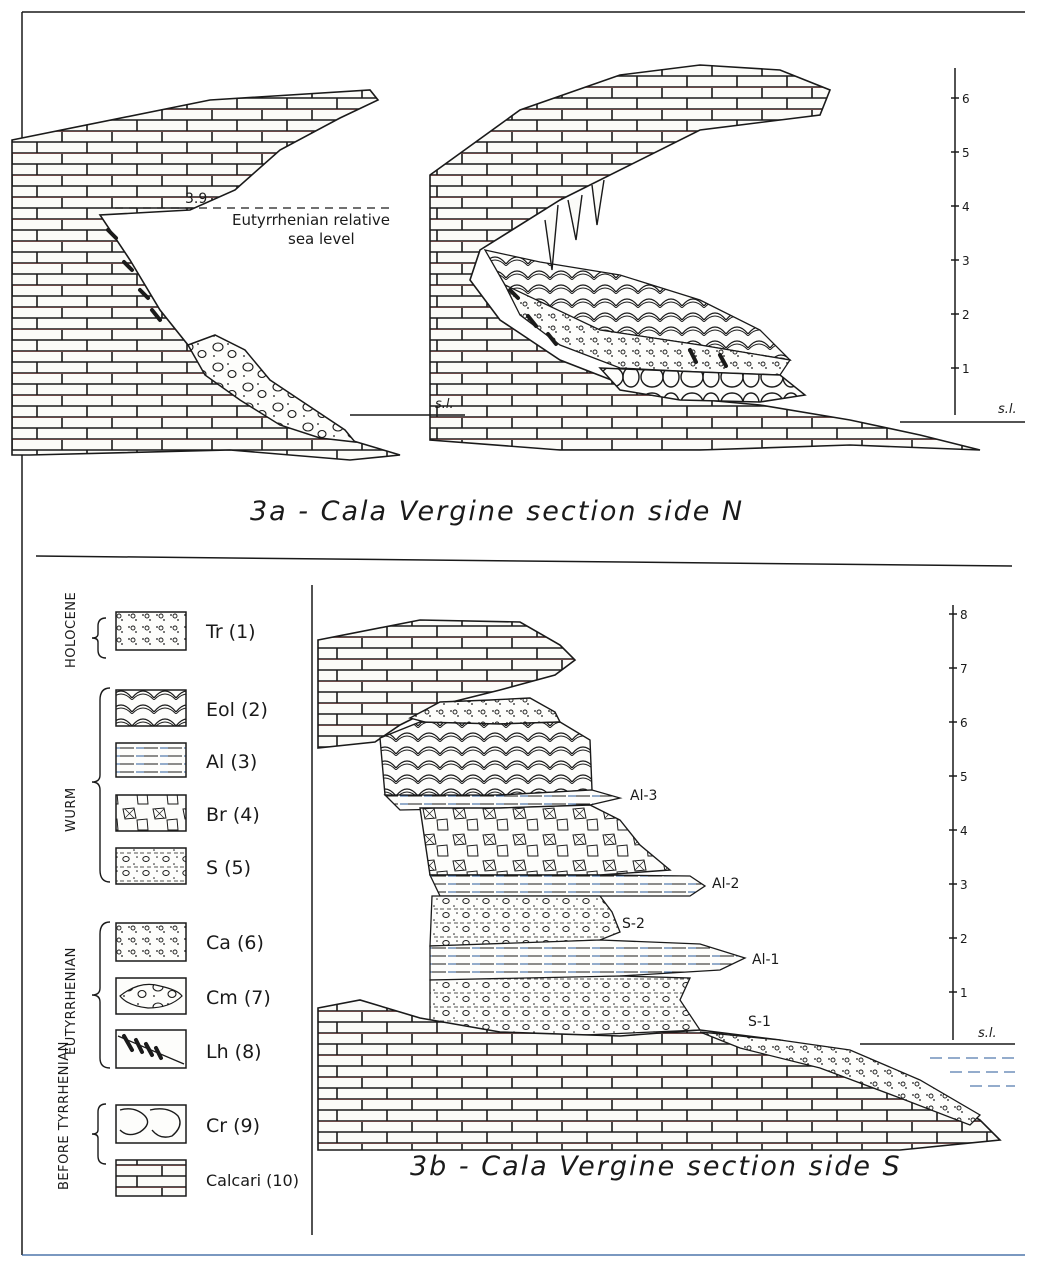 The image size is (1037, 1266). I want to click on legend-label-cr: Cr (9), so click(233, 1126).